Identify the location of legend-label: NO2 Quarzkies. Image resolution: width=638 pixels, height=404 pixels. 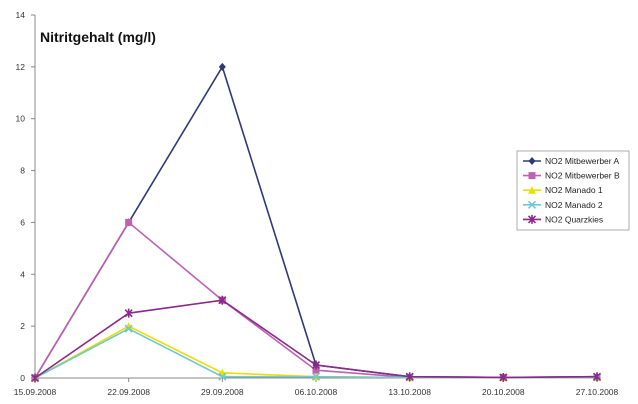
(574, 219).